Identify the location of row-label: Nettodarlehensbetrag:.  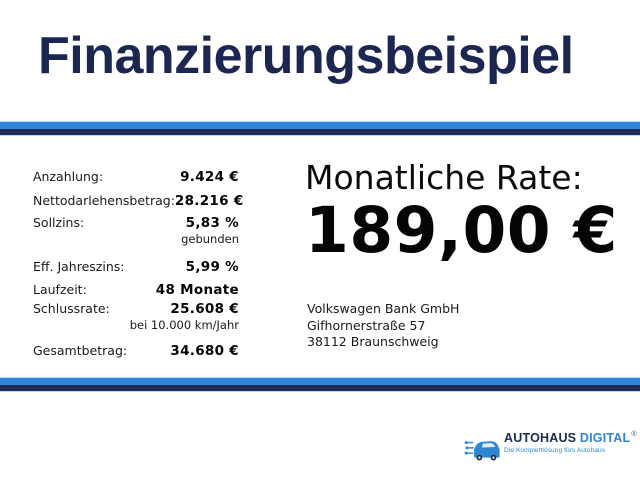
(104, 200).